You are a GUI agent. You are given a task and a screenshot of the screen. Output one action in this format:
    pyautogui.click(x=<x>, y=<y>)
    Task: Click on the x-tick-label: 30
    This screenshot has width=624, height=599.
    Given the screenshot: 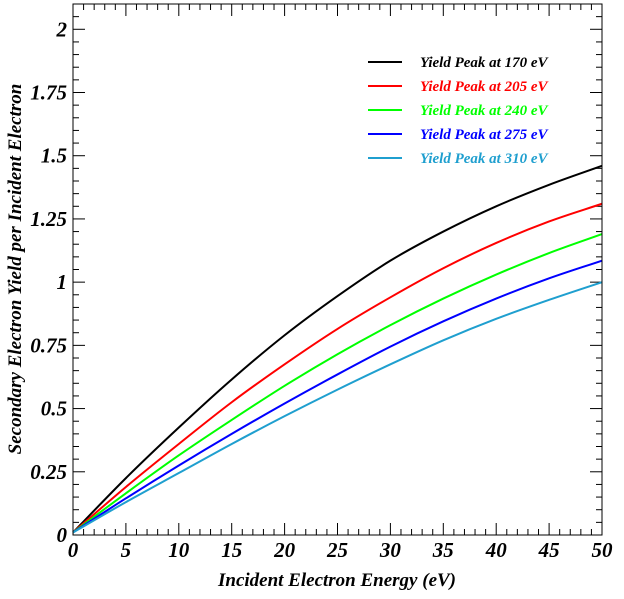 What is the action you would take?
    pyautogui.click(x=390, y=550)
    